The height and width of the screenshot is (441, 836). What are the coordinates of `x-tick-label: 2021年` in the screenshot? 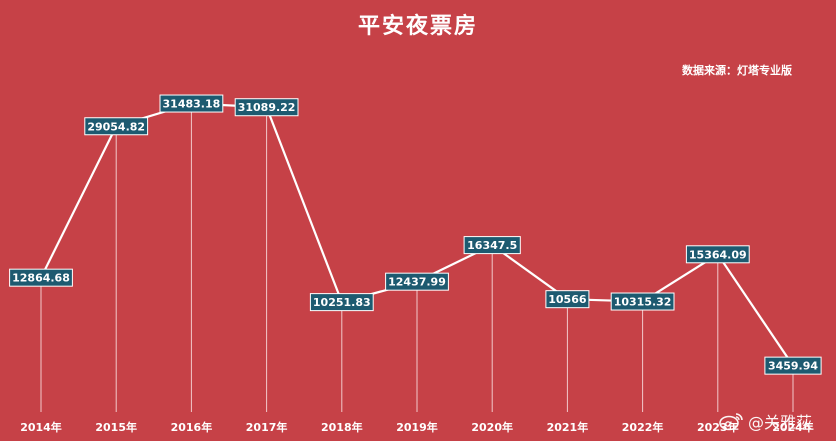 It's located at (568, 427).